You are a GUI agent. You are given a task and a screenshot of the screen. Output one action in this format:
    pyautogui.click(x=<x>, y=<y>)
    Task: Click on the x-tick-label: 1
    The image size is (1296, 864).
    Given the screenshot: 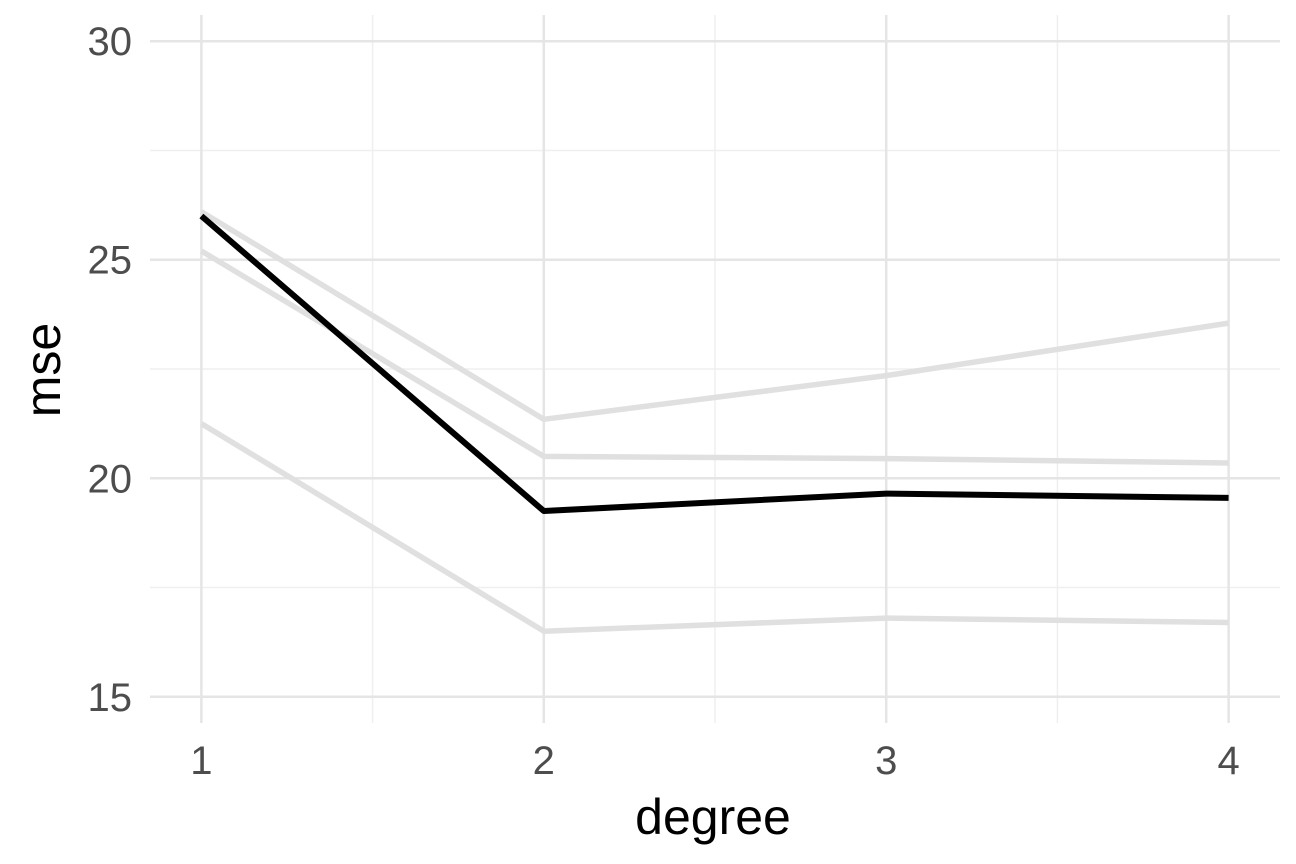 What is the action you would take?
    pyautogui.click(x=201, y=761)
    